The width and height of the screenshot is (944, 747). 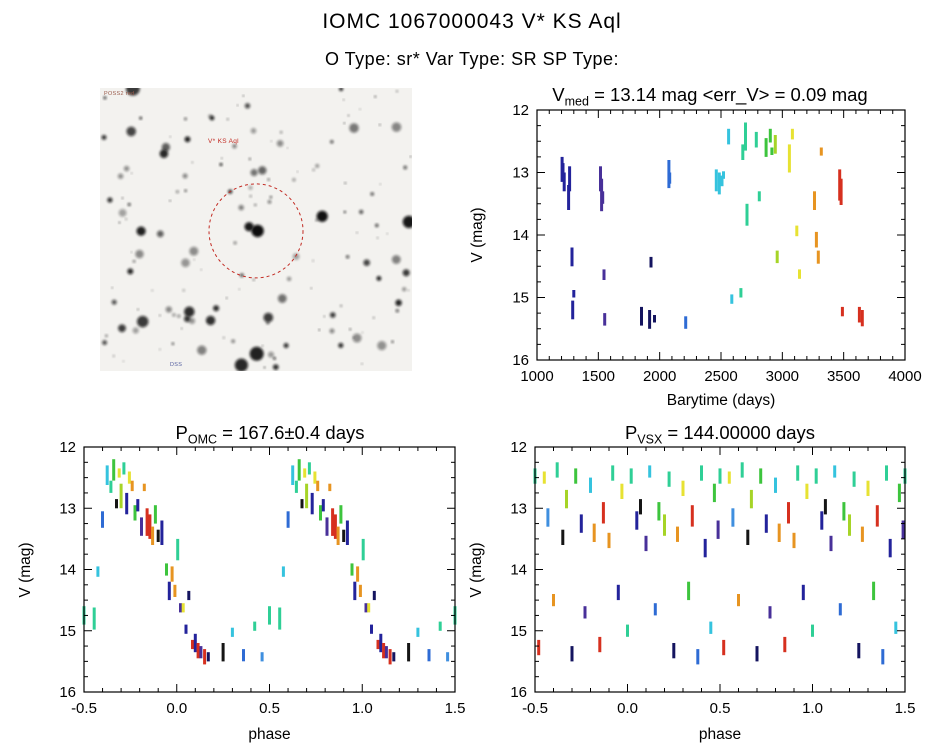 I want to click on fold-vsx-ylabel: V (mag), so click(x=476, y=570).